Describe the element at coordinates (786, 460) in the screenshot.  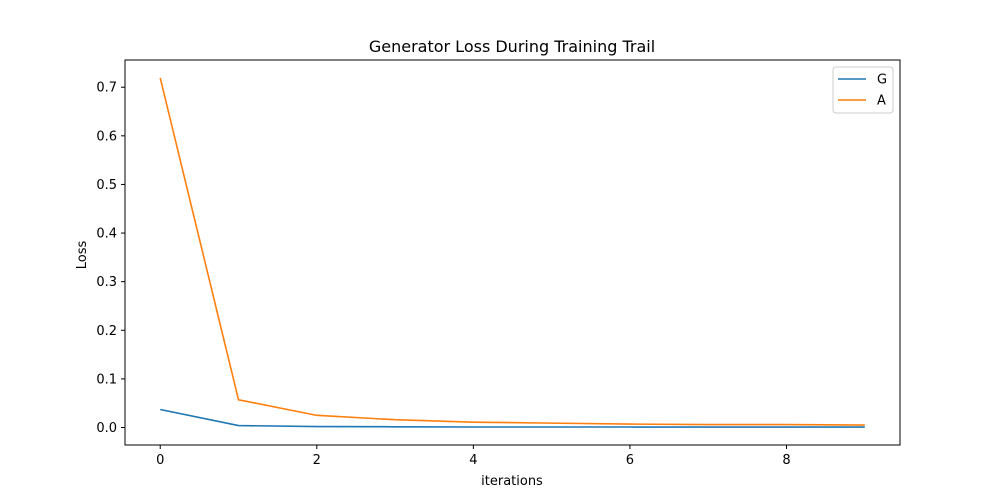
I see `x-tick-label: 8` at that location.